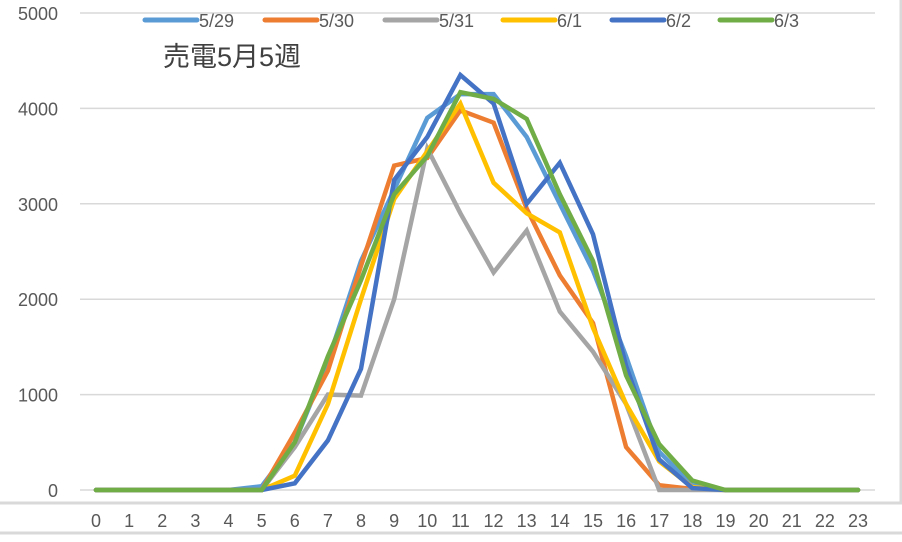 The height and width of the screenshot is (542, 902). What do you see at coordinates (308, 21) in the screenshot?
I see `legend-item-5-30: 5/30` at bounding box center [308, 21].